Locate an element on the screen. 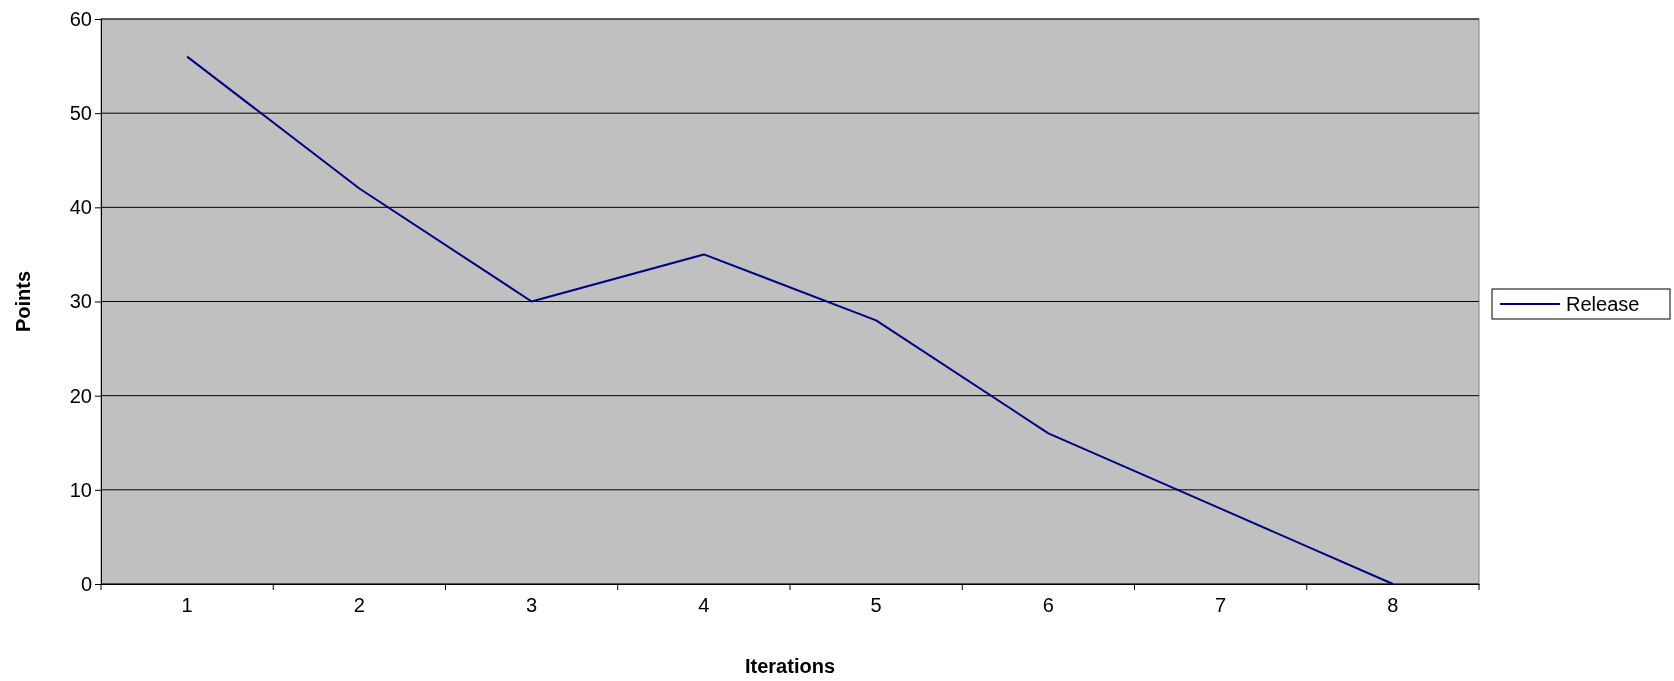  x-tick-label: 4 is located at coordinates (704, 605).